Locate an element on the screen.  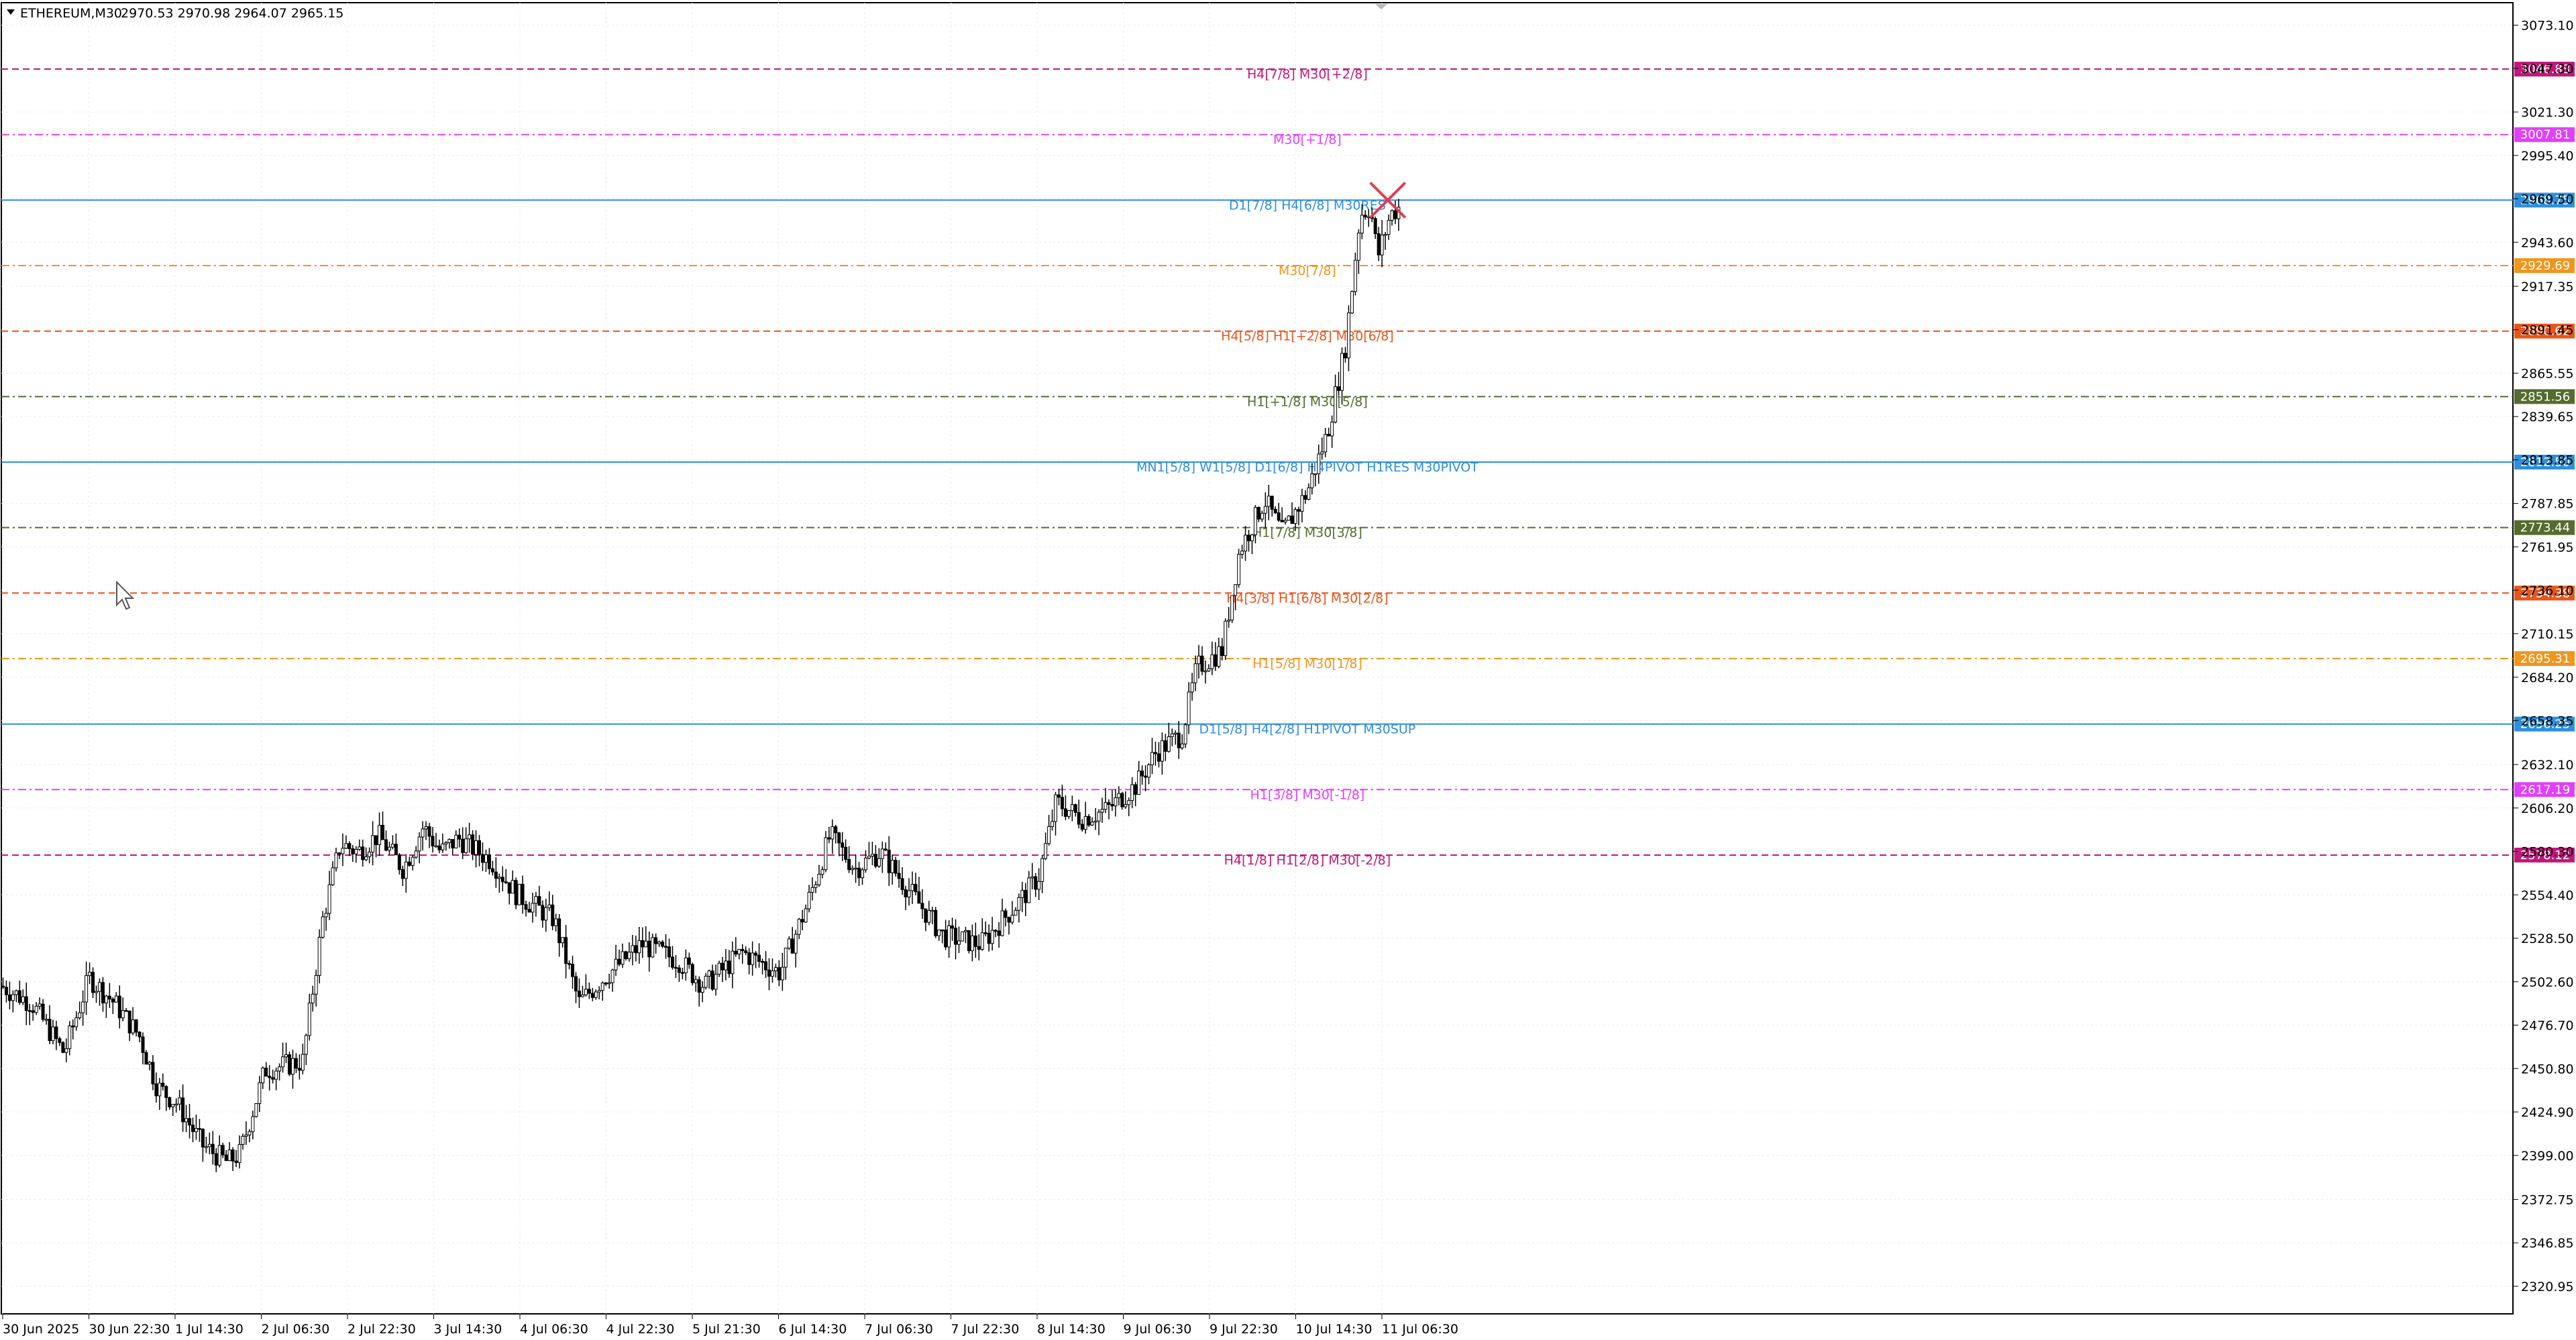
level-label: H4[5/8] H1[+2/8] M30[6/8] is located at coordinates (1307, 336).